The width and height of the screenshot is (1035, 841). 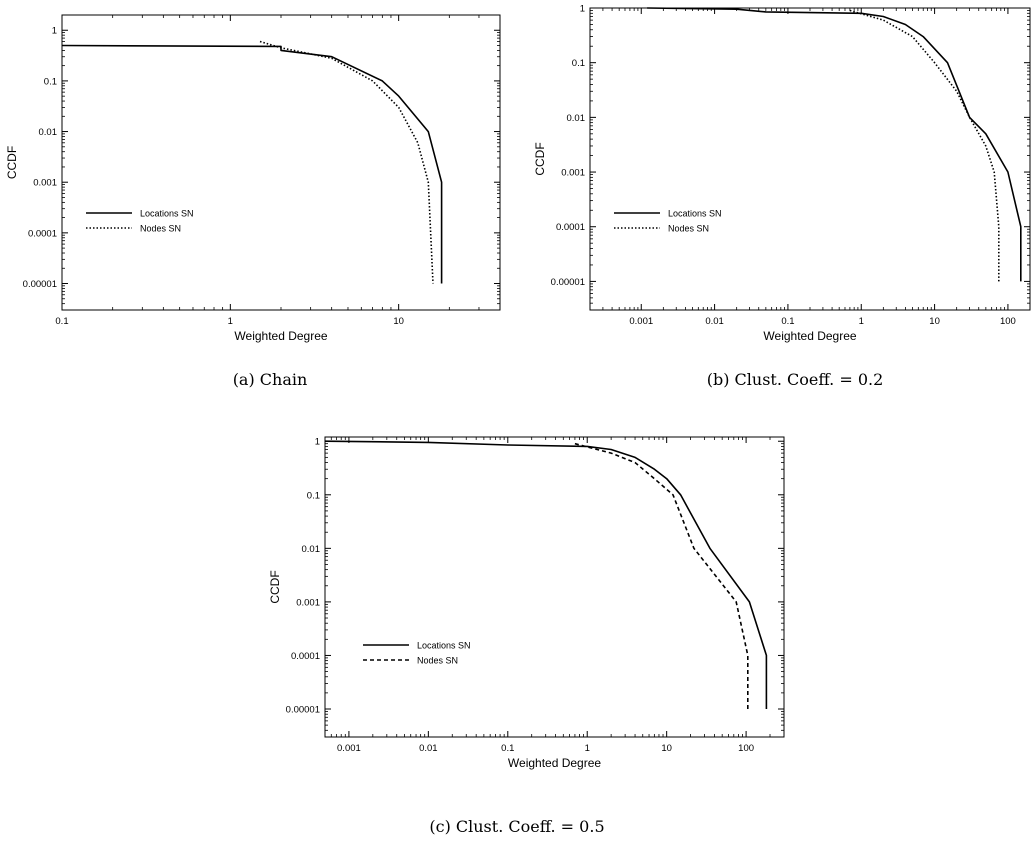 I want to click on caption-c: (c) Clust. Coeff. = 0.5, so click(x=516, y=826).